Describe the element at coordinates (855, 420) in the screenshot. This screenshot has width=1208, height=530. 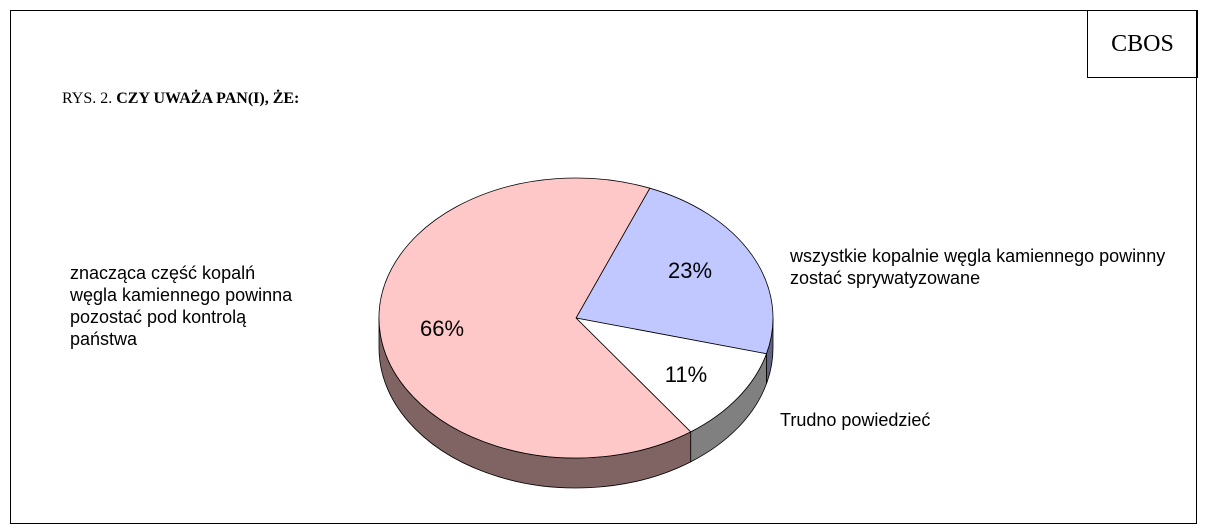
I see `category-label: Trudno powiedzieć` at that location.